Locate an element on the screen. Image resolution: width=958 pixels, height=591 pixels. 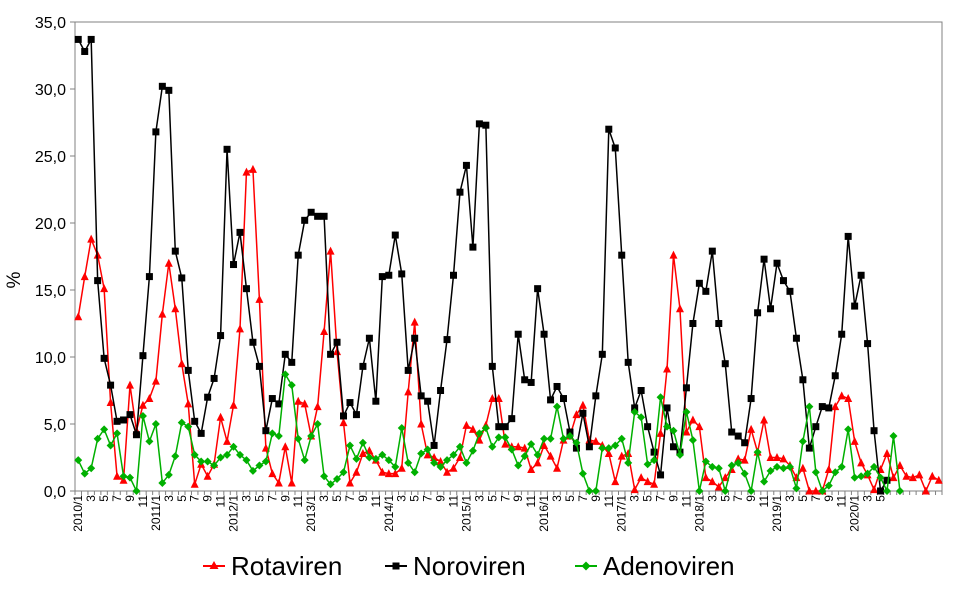
y-tick-label: 30,0 is located at coordinates (50, 90).